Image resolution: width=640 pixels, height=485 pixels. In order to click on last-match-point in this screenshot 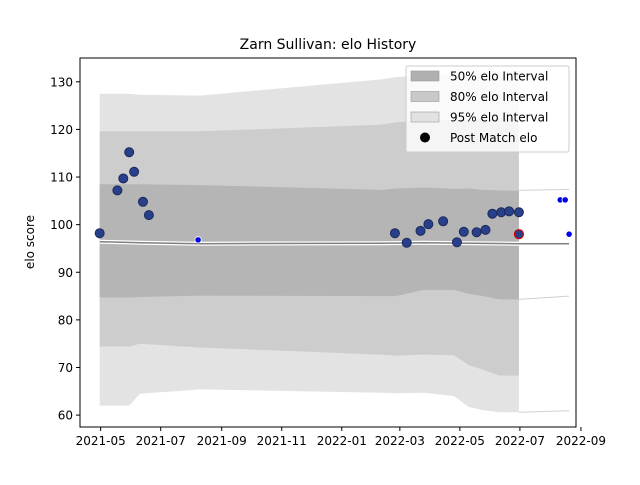, I will do `click(519, 234)`.